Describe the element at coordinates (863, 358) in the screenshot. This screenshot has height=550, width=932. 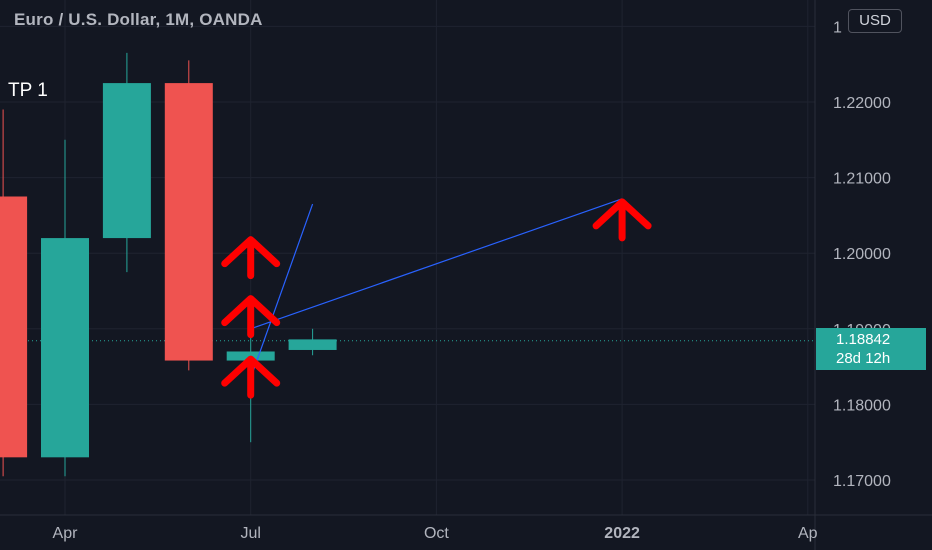
I see `bar-countdown: 28d 12h` at that location.